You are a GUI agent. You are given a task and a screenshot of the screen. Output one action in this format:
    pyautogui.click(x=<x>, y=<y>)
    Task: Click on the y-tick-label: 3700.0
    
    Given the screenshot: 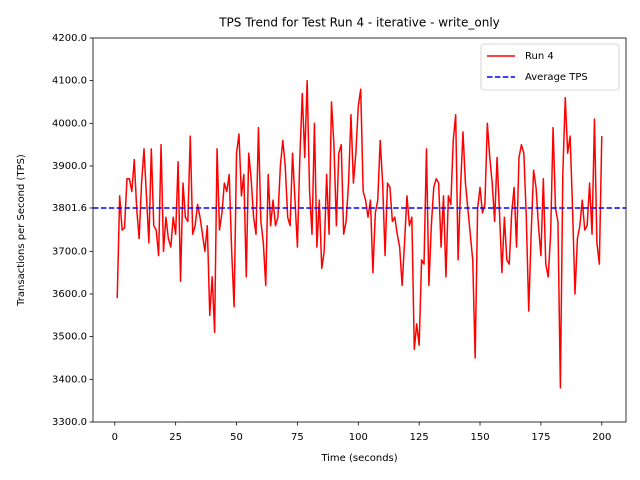 What is the action you would take?
    pyautogui.click(x=69, y=251)
    